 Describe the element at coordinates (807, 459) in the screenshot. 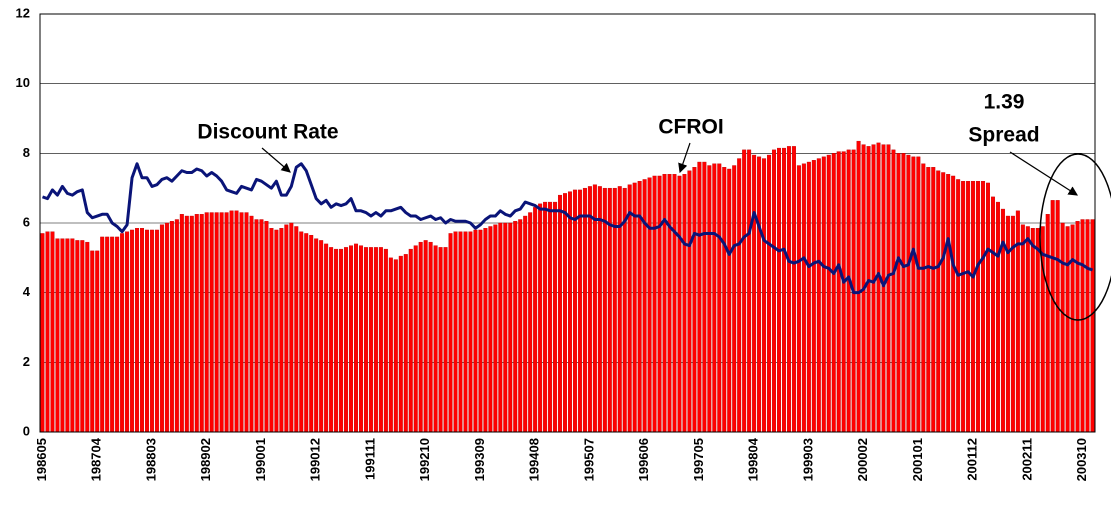

I see `x-tick-label: 199903` at that location.